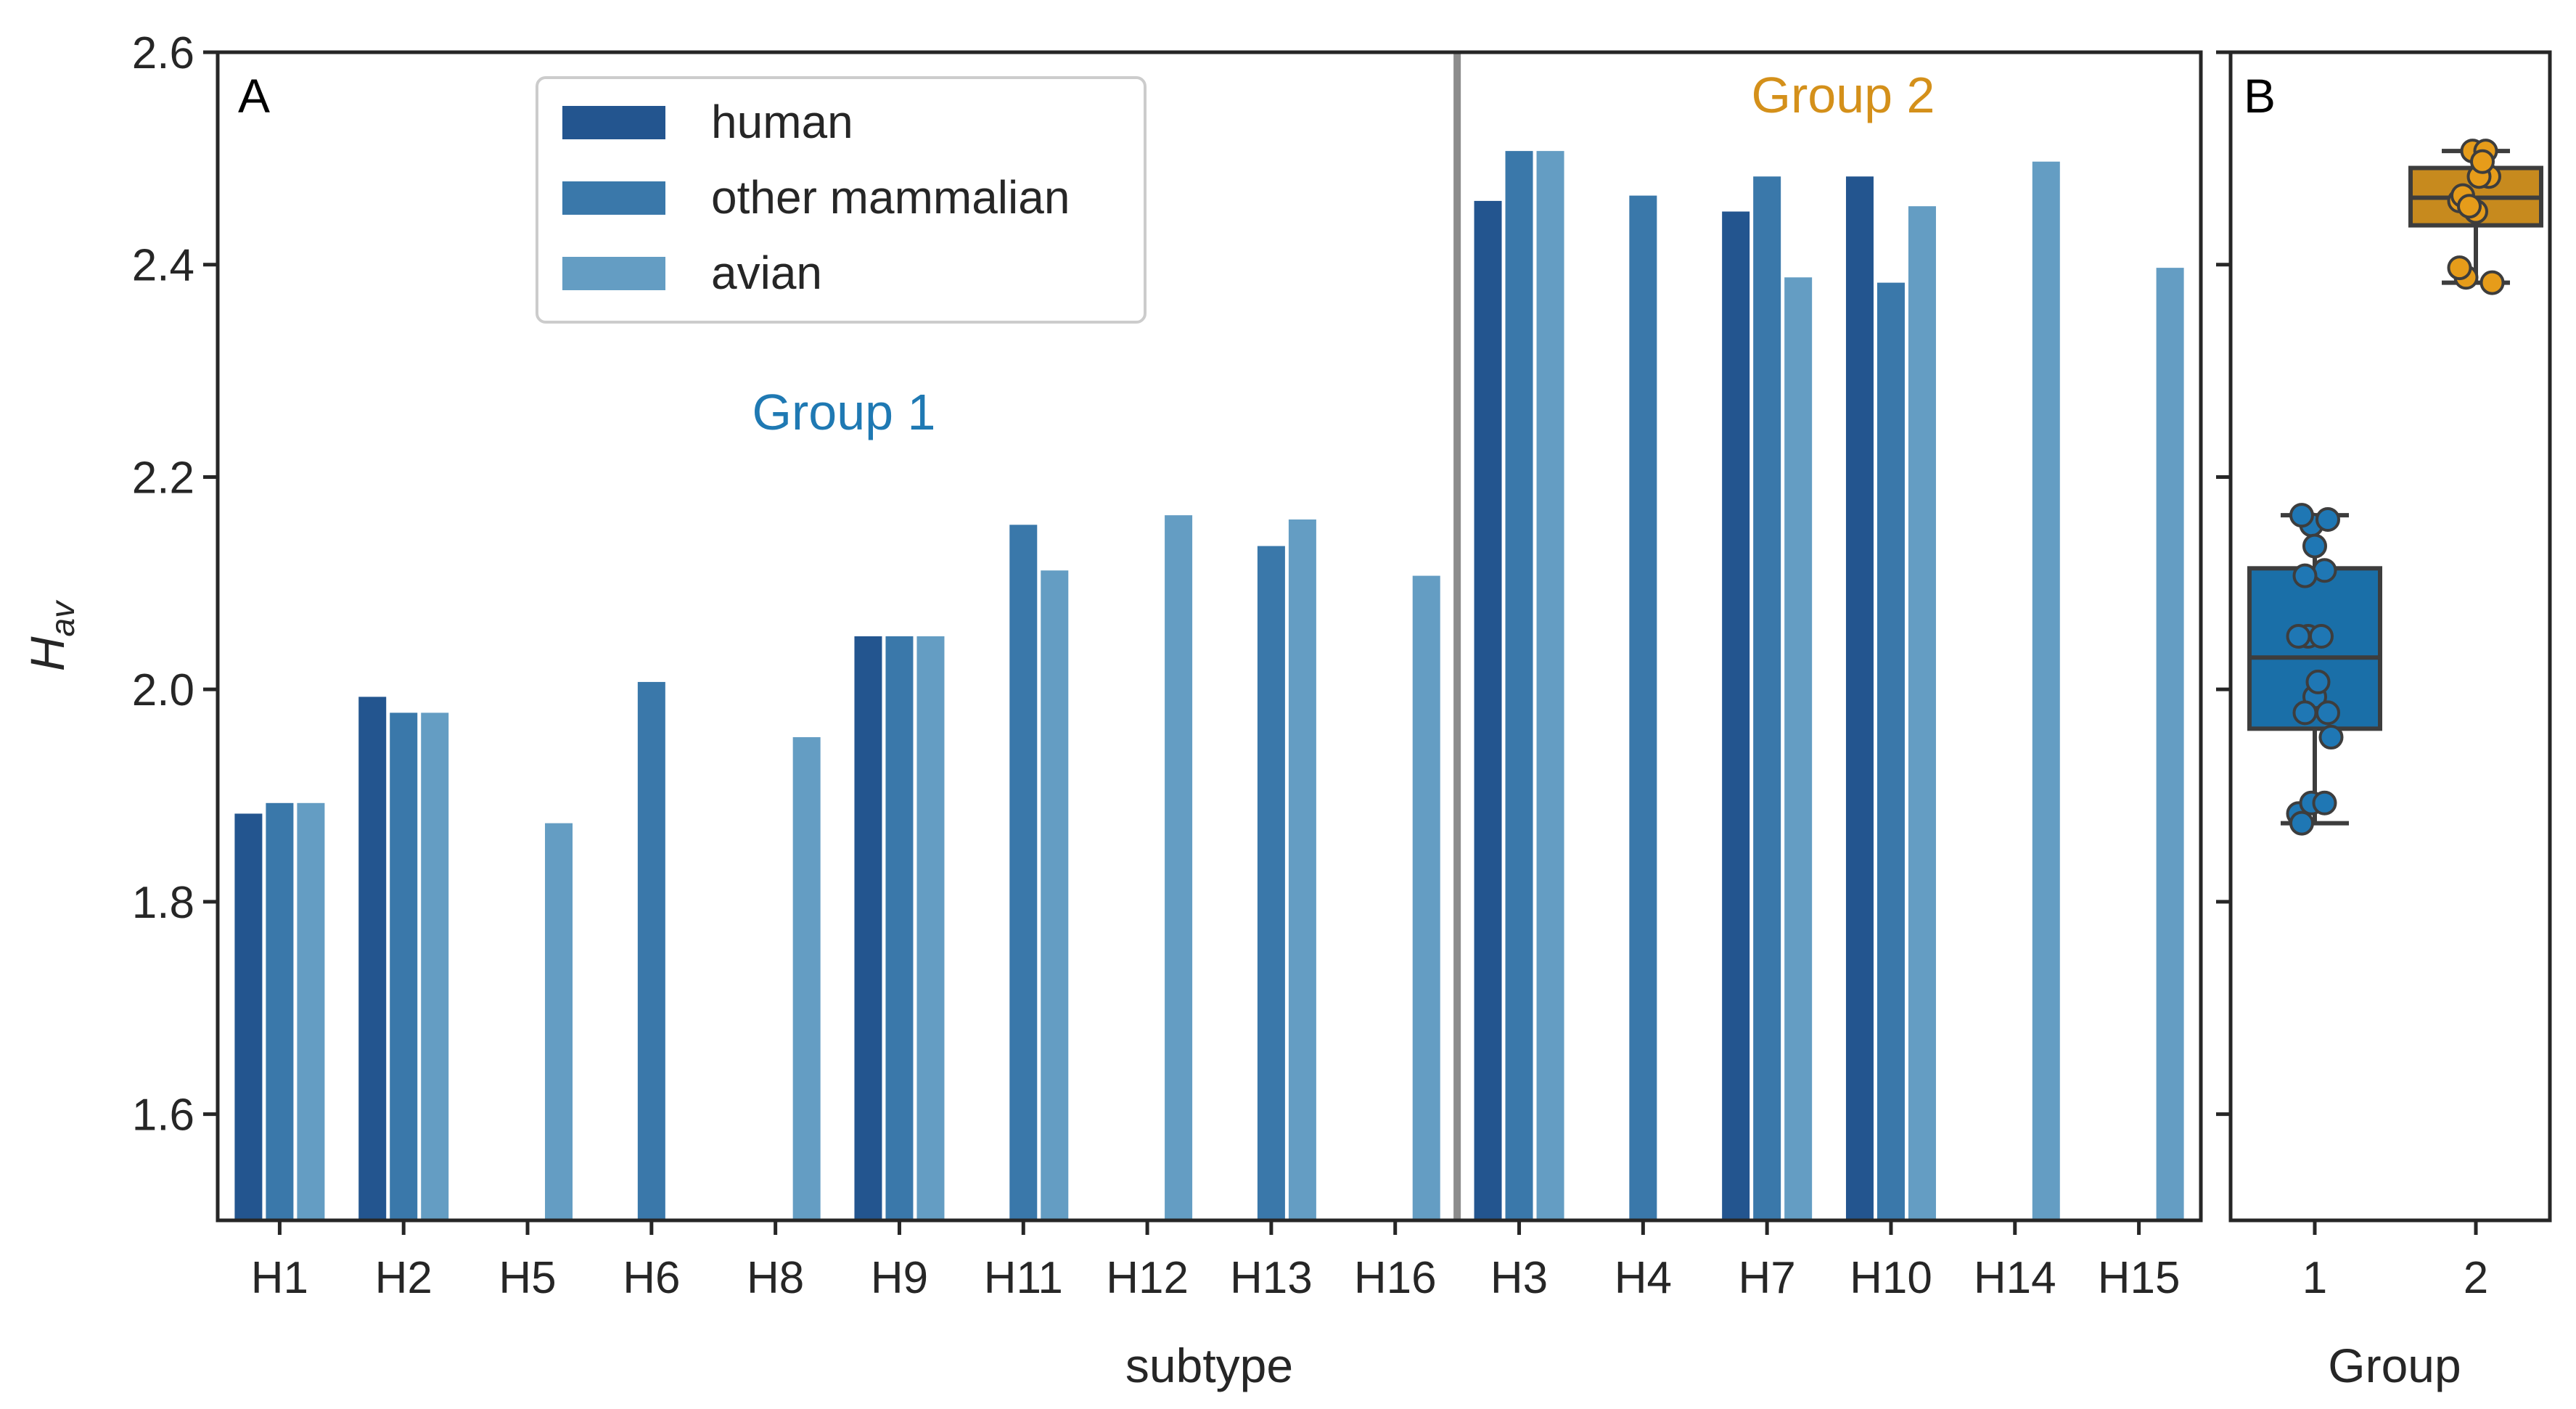  What do you see at coordinates (1216, 1261) in the screenshot?
I see `x-axis-ticks: H1 H2 H5 H6 H8 H9 H11 H12 H13 H16 H3 H4 H7 H10 H14 H15` at bounding box center [1216, 1261].